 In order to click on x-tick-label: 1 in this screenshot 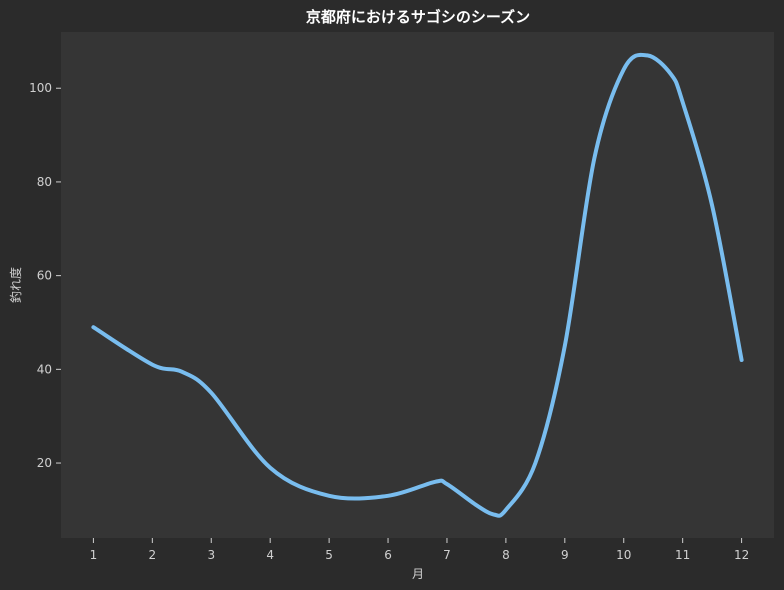, I will do `click(94, 555)`.